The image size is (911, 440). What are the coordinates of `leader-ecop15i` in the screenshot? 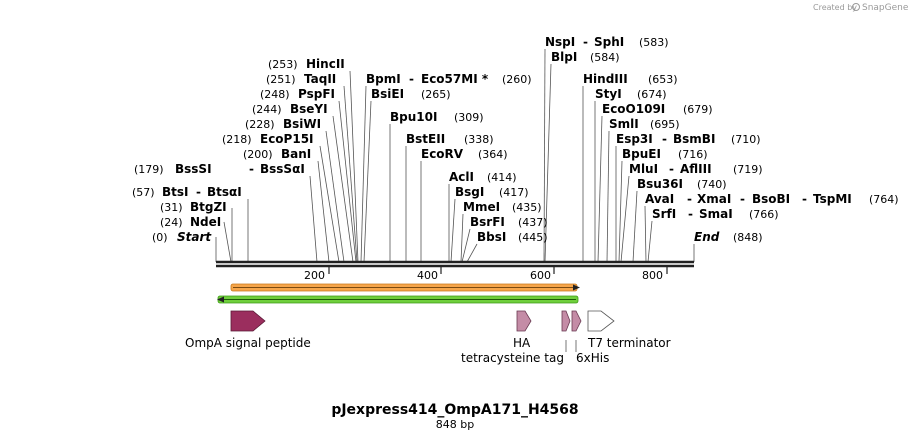 It's located at (329, 204).